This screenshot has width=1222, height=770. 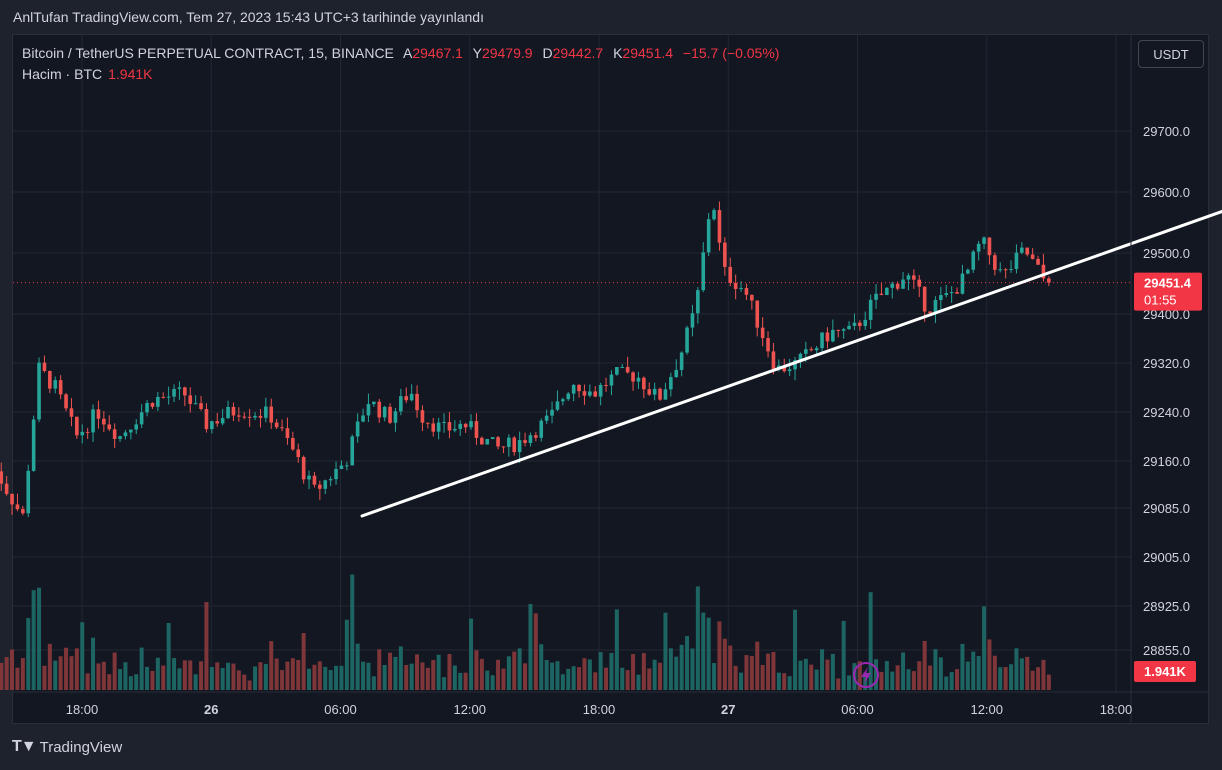 I want to click on low-value: 29442.7, so click(x=578, y=53).